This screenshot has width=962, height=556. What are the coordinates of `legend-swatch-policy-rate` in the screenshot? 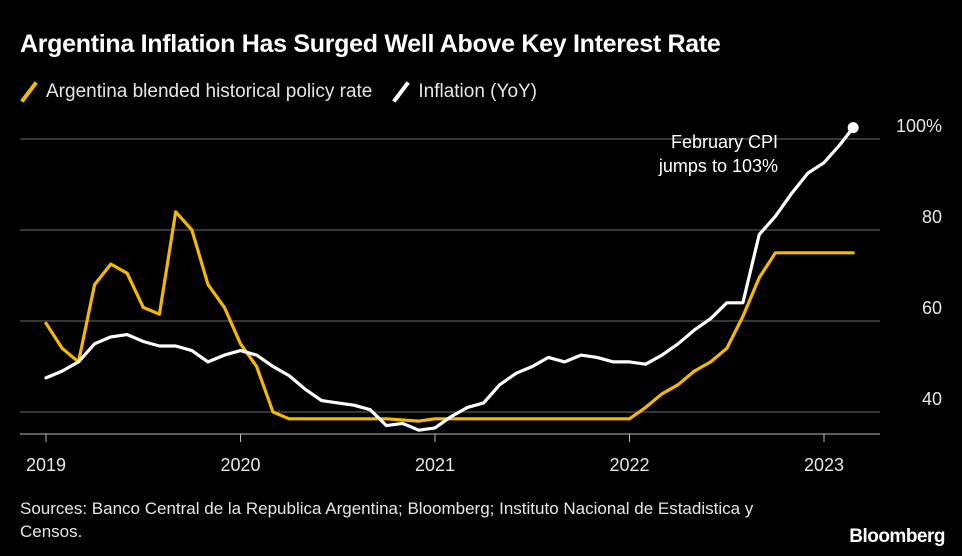 It's located at (29, 92).